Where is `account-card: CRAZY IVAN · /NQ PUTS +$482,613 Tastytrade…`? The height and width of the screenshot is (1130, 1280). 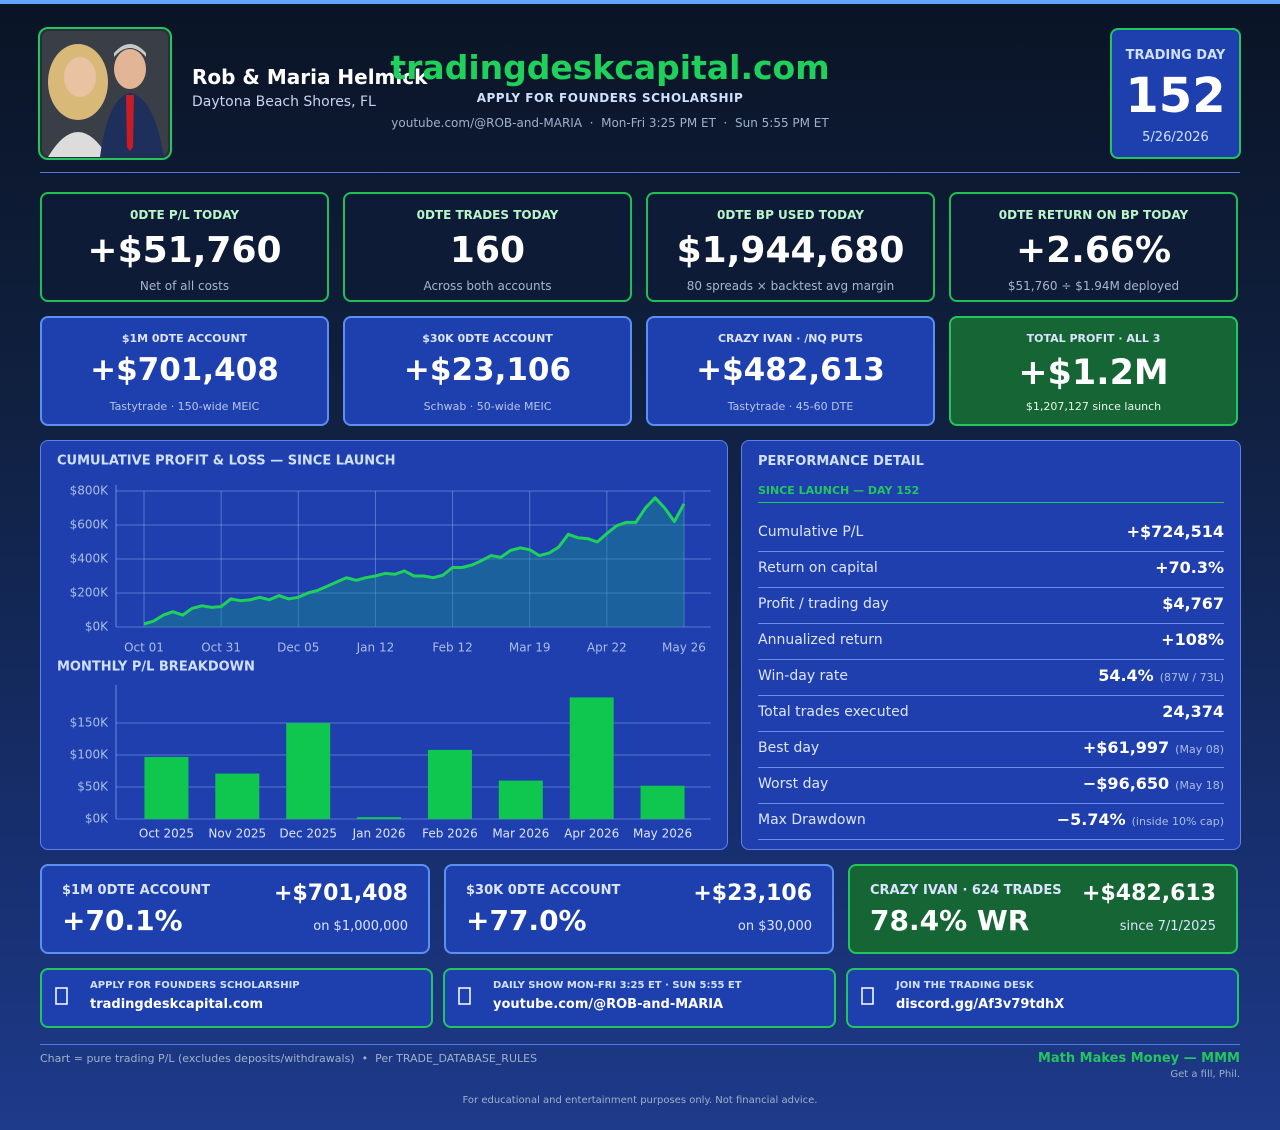 account-card: CRAZY IVAN · /NQ PUTS +$482,613 Tastytrade… is located at coordinates (790, 371).